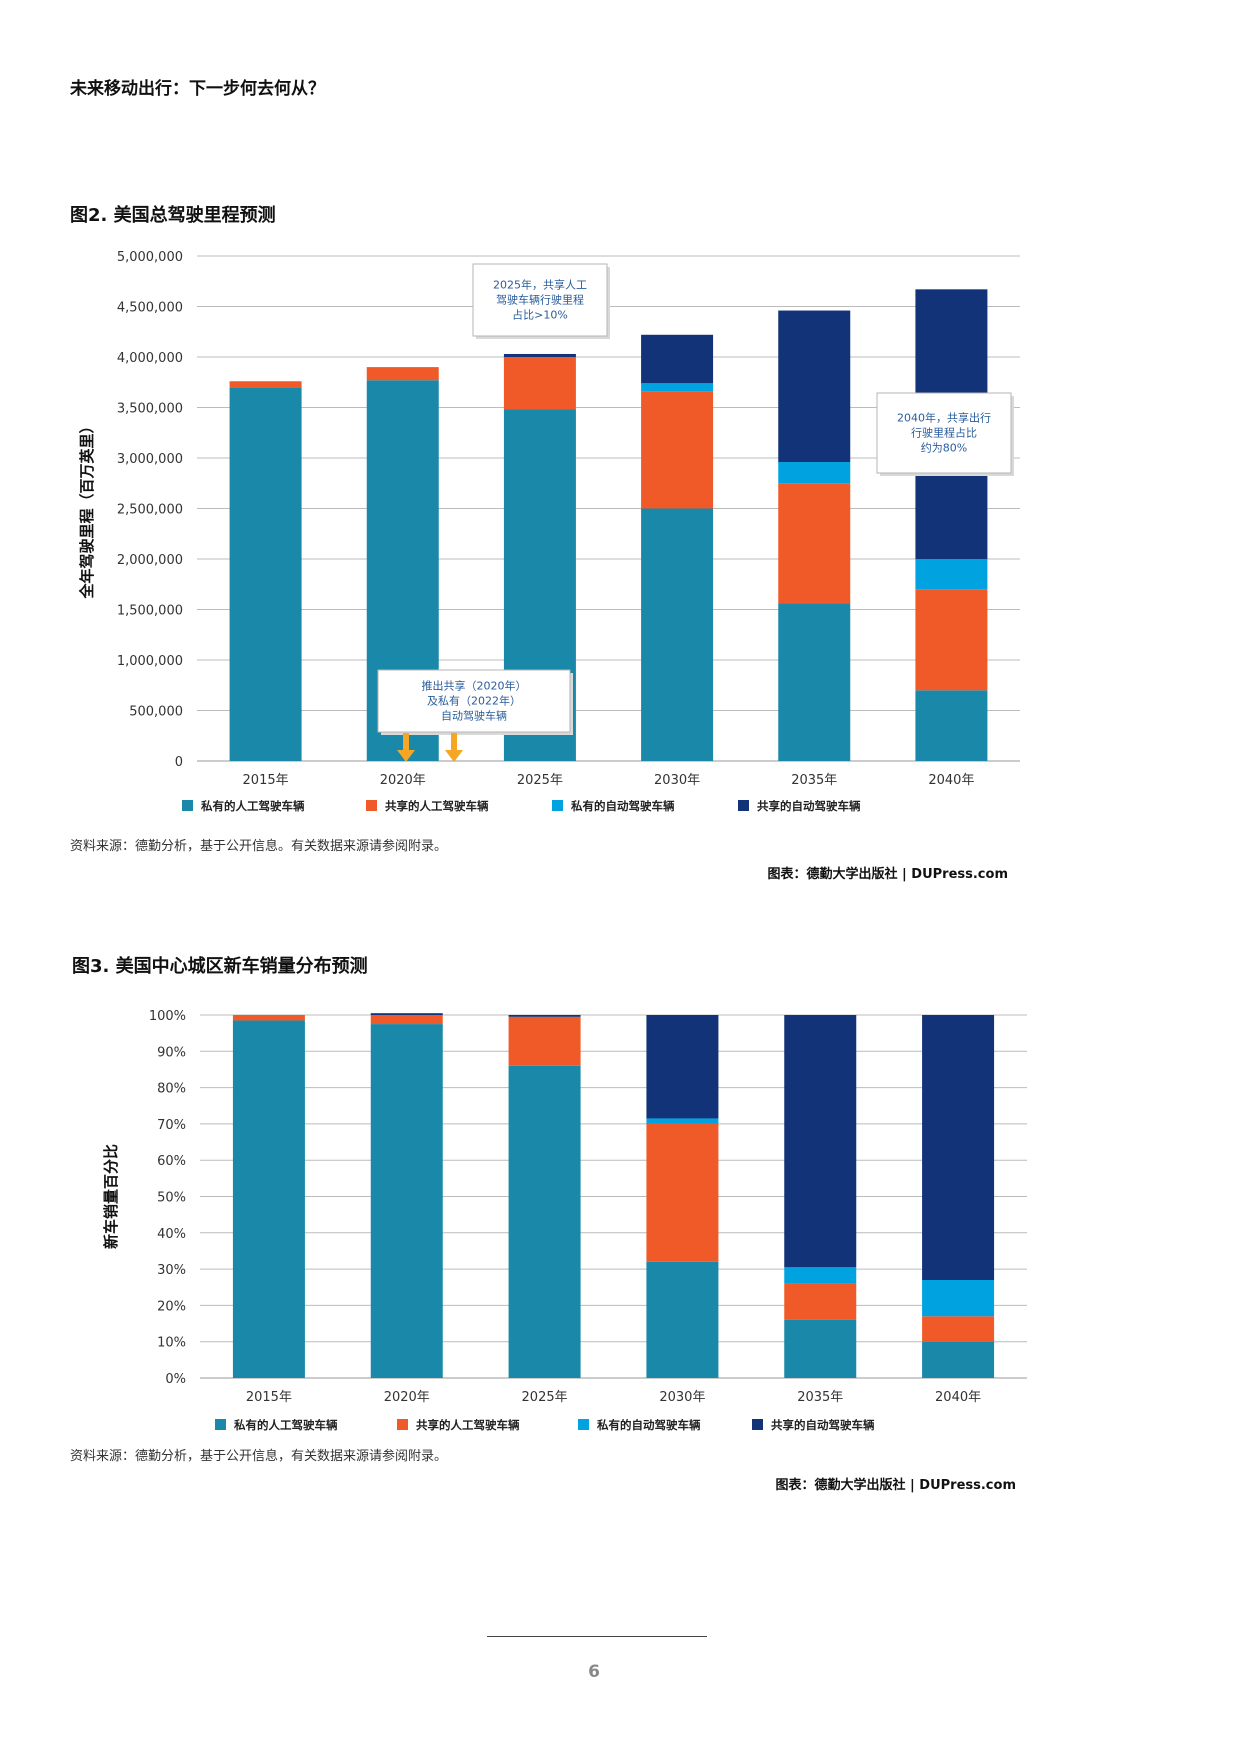 The width and height of the screenshot is (1240, 1754). Describe the element at coordinates (253, 806) in the screenshot. I see `legend-label-private-manual: 私有的人工驾驶车辆` at that location.